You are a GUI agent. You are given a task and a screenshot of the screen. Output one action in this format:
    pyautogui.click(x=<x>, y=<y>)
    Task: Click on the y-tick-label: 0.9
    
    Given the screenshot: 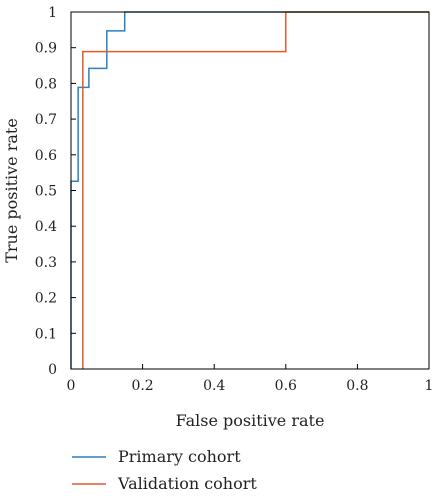 What is the action you would take?
    pyautogui.click(x=46, y=49)
    